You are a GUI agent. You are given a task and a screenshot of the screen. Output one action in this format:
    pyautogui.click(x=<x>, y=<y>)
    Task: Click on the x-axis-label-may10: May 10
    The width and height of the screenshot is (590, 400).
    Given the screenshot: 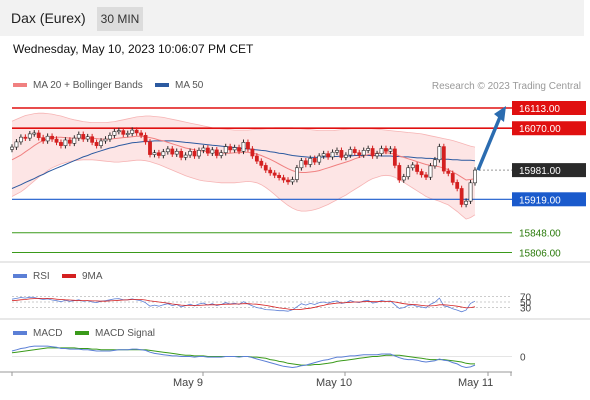 What is the action you would take?
    pyautogui.click(x=334, y=383)
    